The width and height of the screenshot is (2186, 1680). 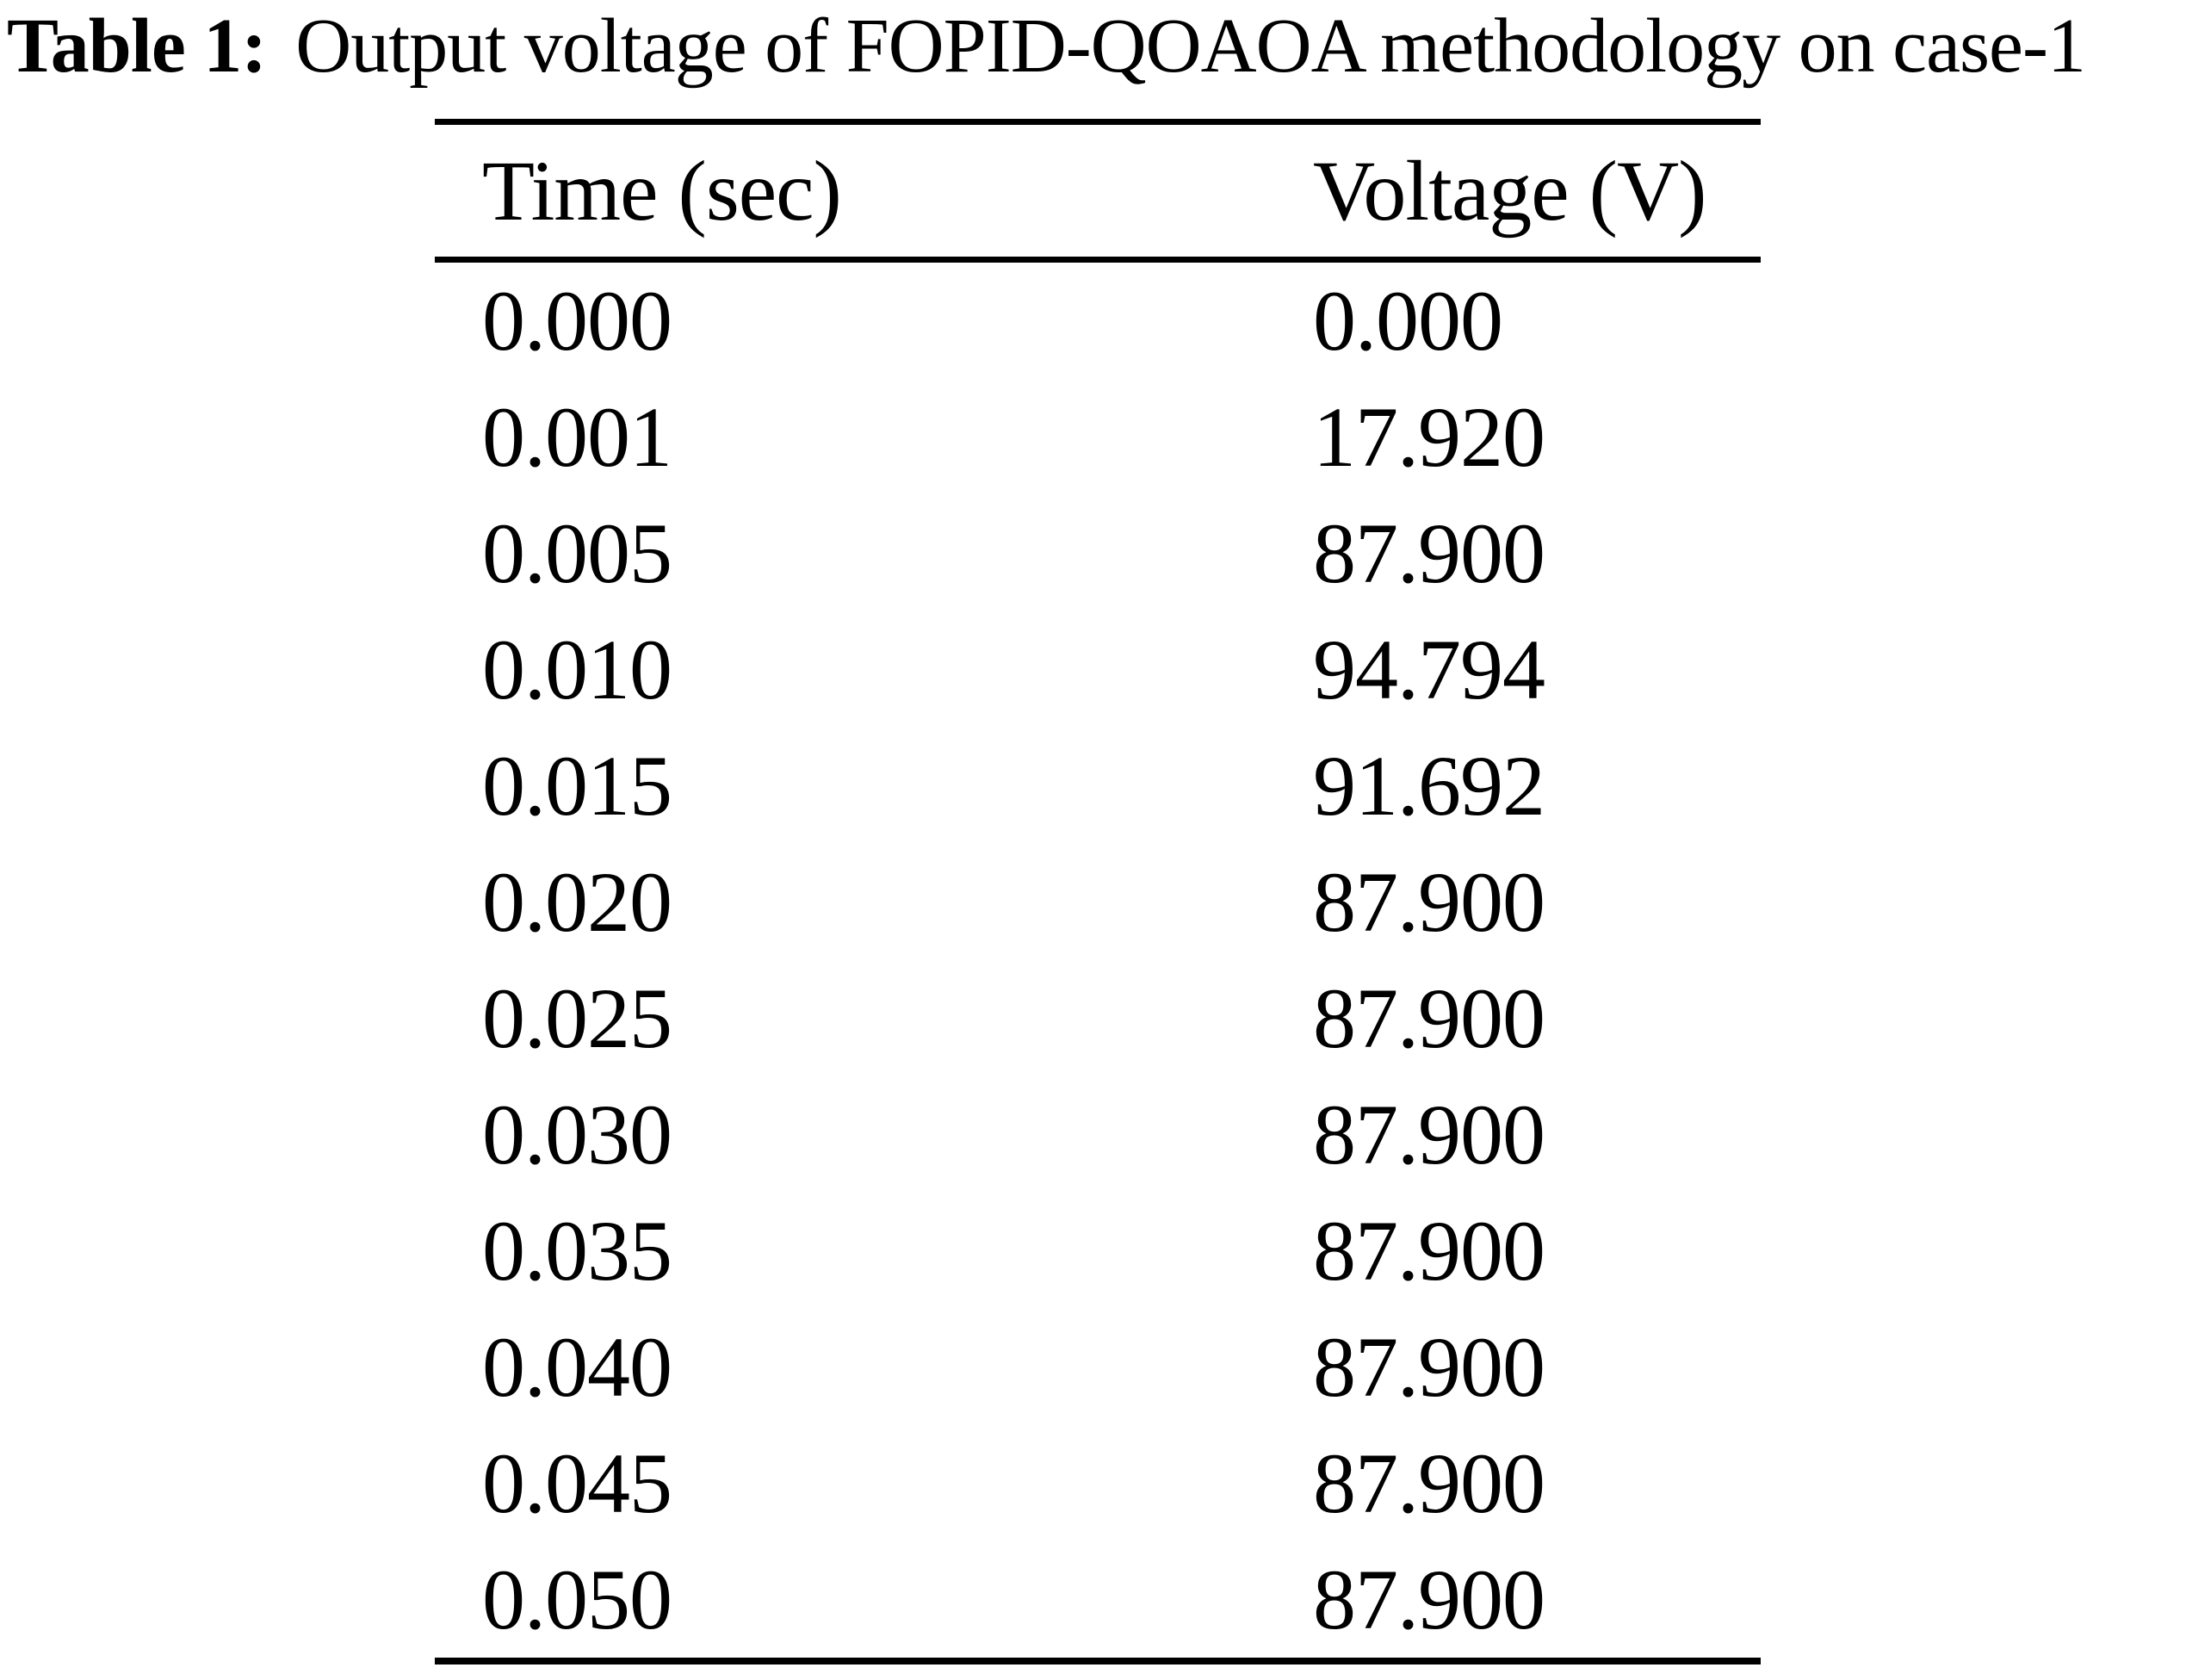 I want to click on table-row: 0.035 87.900, so click(x=1098, y=1251).